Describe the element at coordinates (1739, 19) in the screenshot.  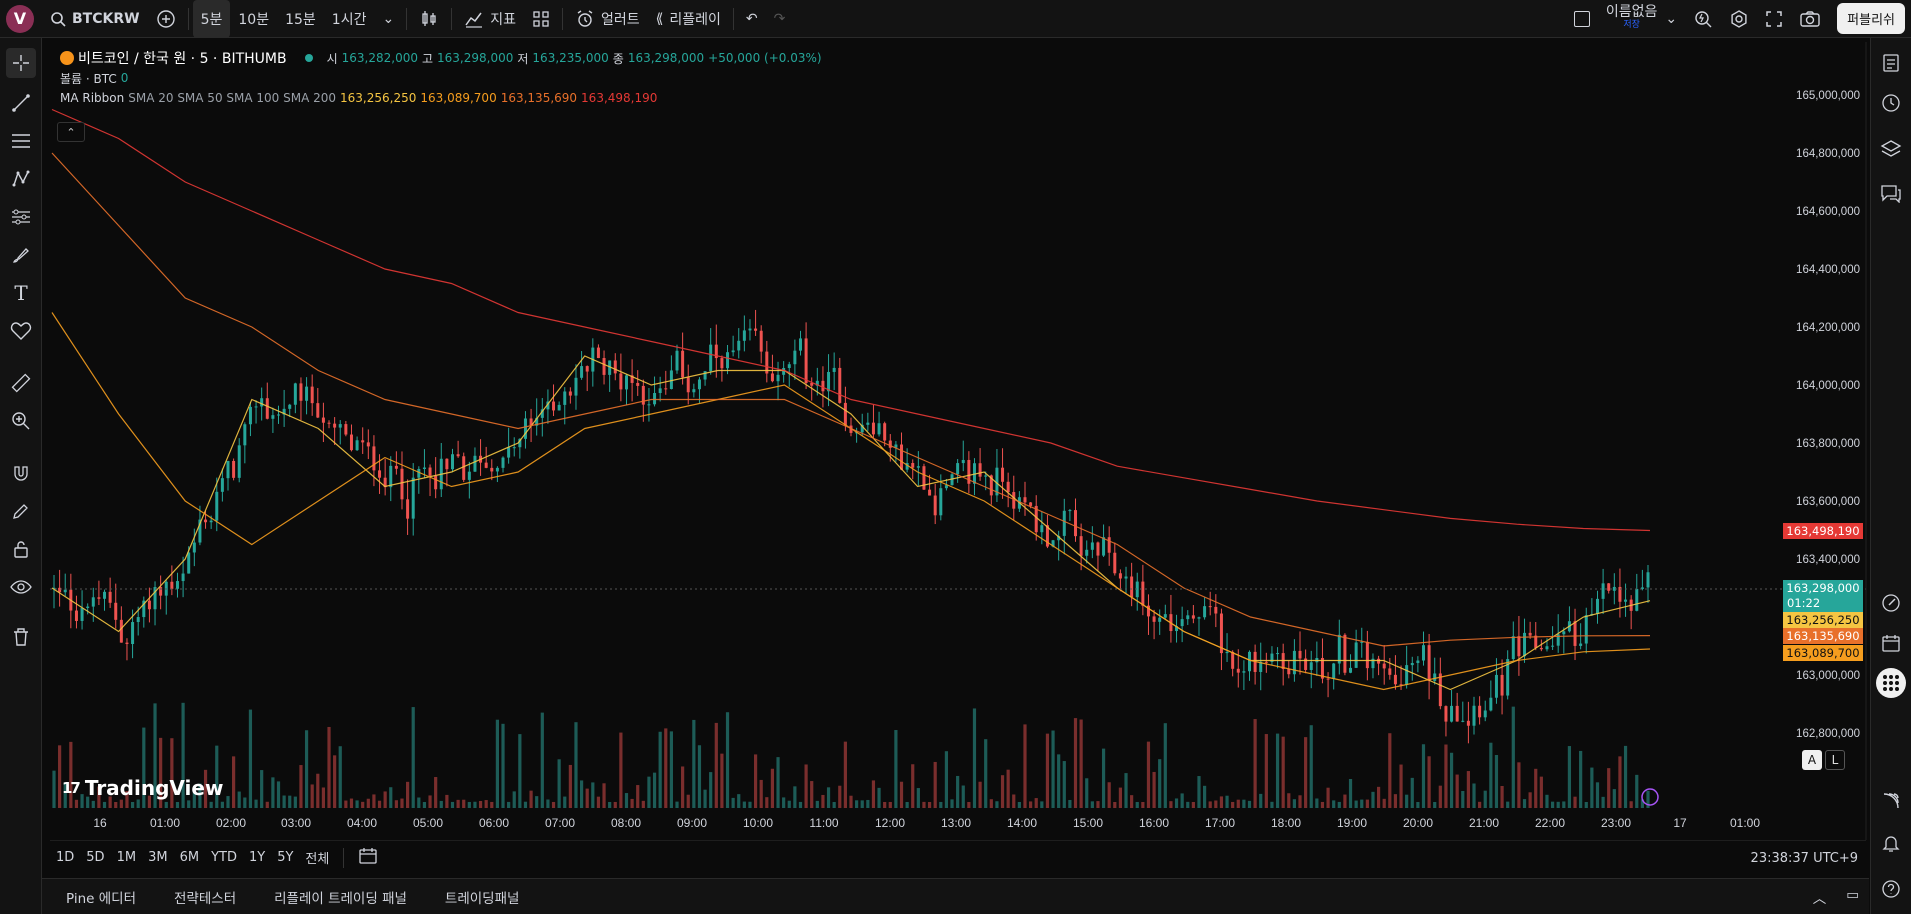
I see `settings-button` at that location.